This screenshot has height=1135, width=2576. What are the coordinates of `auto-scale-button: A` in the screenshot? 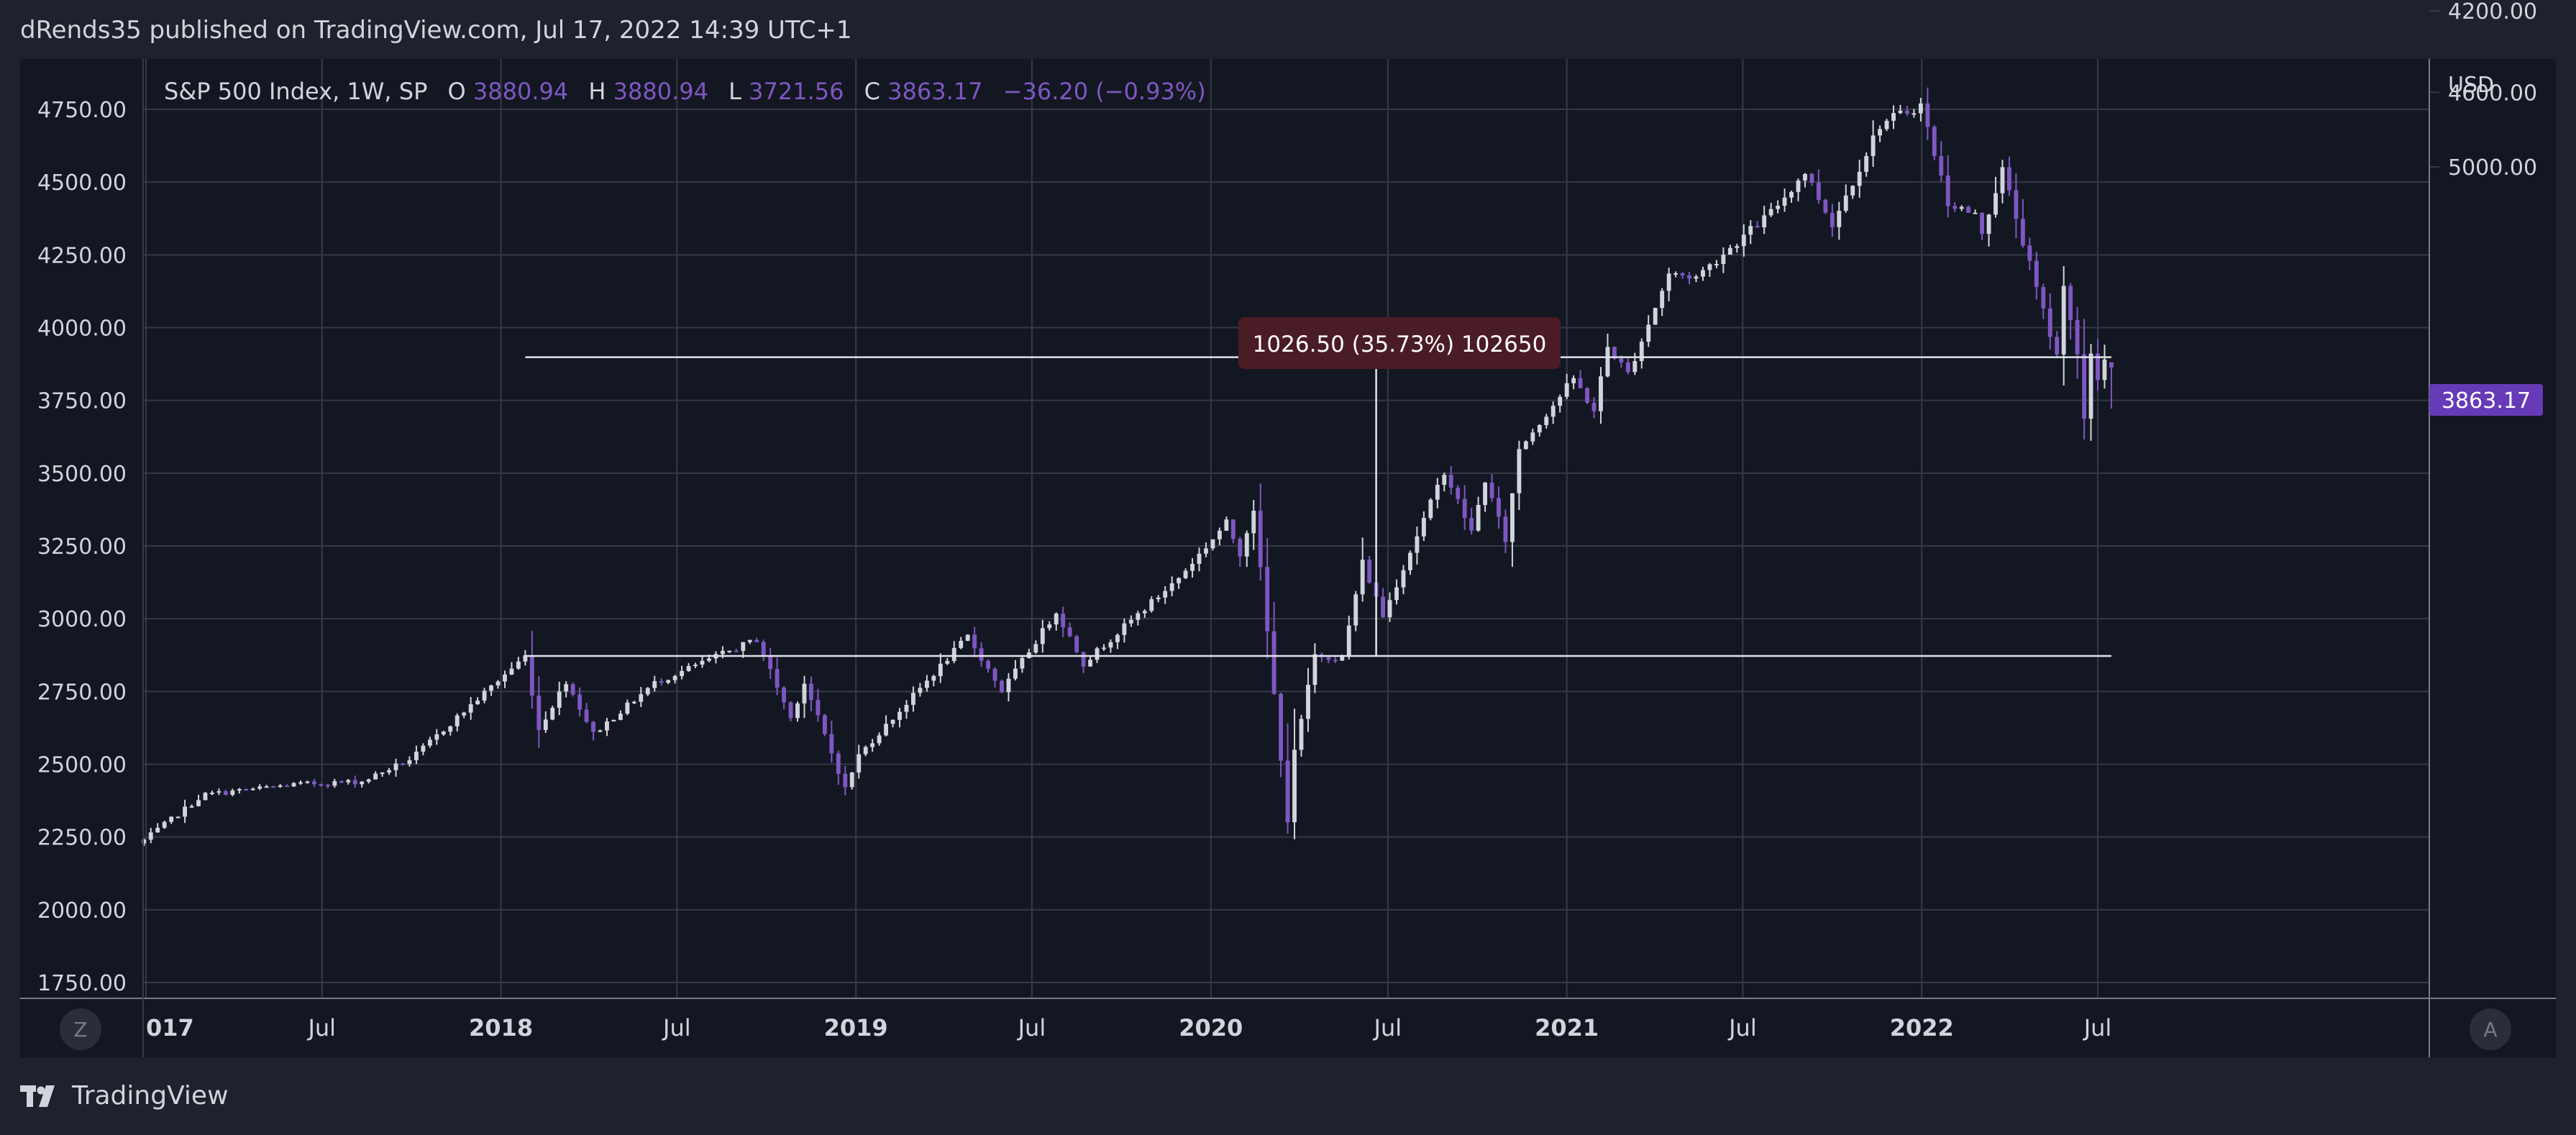 It's located at (2490, 1029).